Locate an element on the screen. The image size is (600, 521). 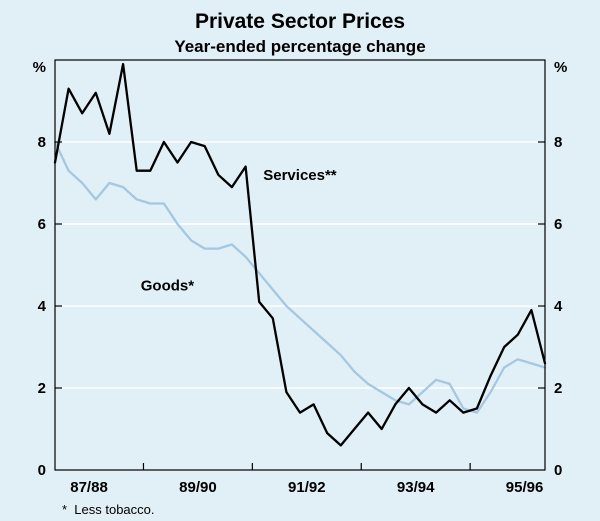
y-axis-label-left: 0 is located at coordinates (42, 470).